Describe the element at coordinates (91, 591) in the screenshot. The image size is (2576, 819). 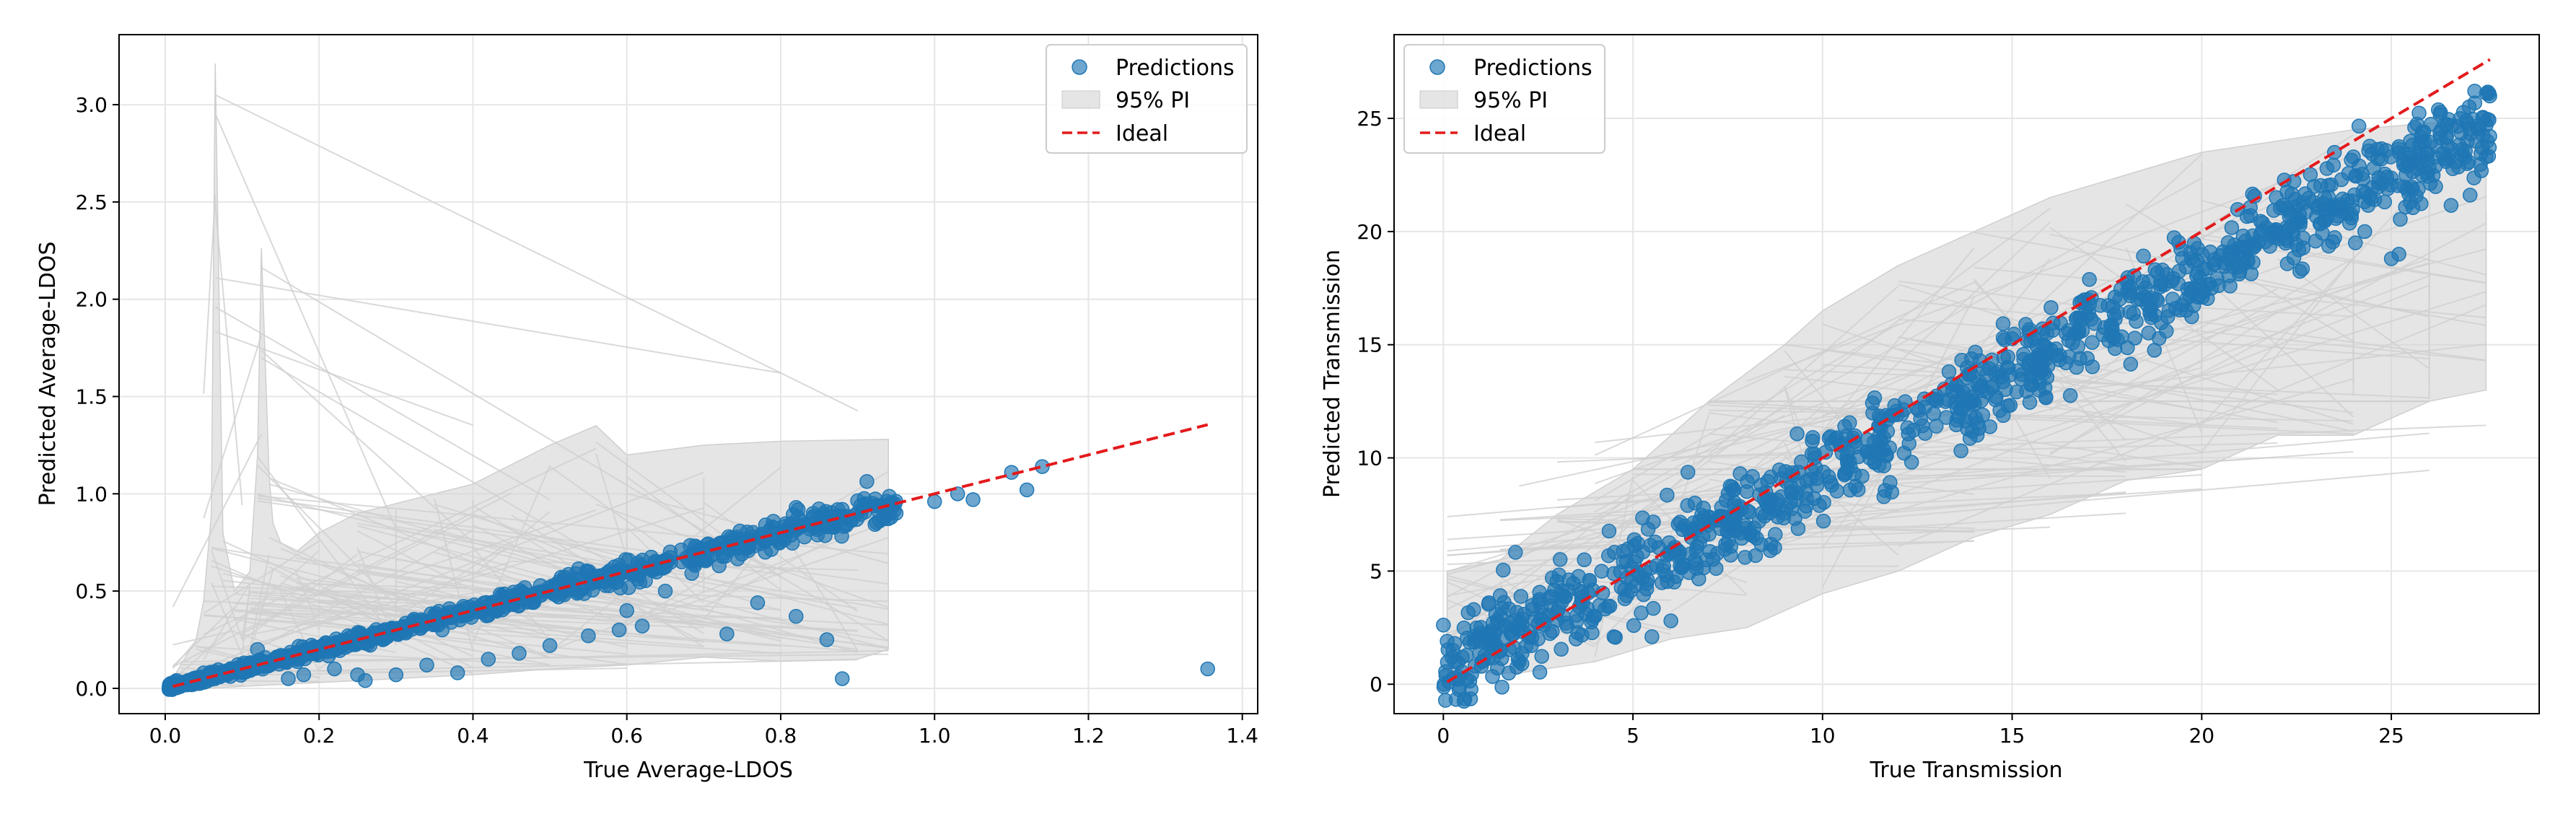
I see `y-tick-label: 0.5` at that location.